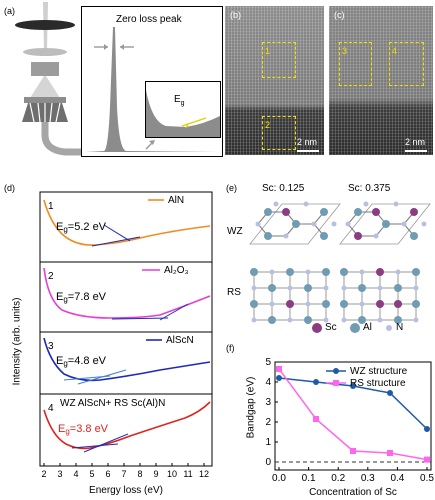 Image resolution: width=435 pixels, height=500 pixels. What do you see at coordinates (51, 276) in the screenshot?
I see `subpanel-num-2: 2` at bounding box center [51, 276].